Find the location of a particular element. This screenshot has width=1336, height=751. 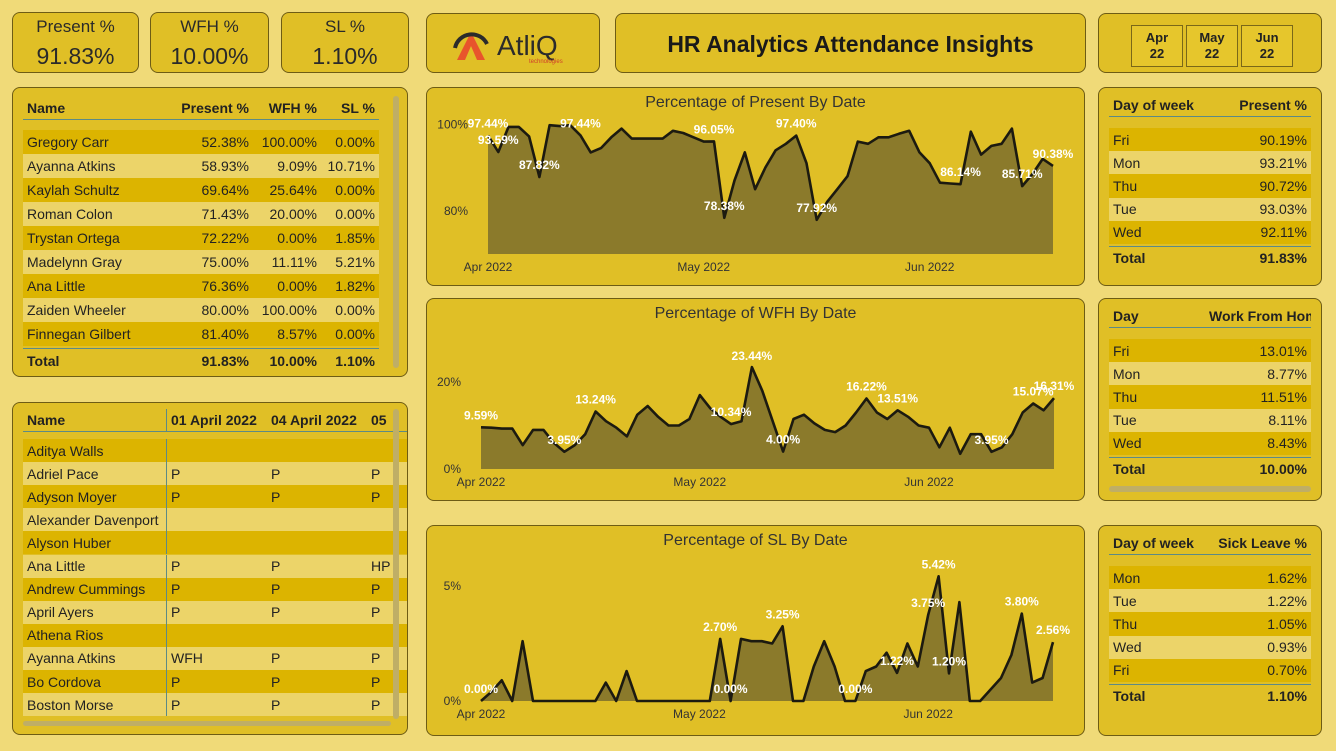

table-row: Aditya Walls is located at coordinates (215, 451).